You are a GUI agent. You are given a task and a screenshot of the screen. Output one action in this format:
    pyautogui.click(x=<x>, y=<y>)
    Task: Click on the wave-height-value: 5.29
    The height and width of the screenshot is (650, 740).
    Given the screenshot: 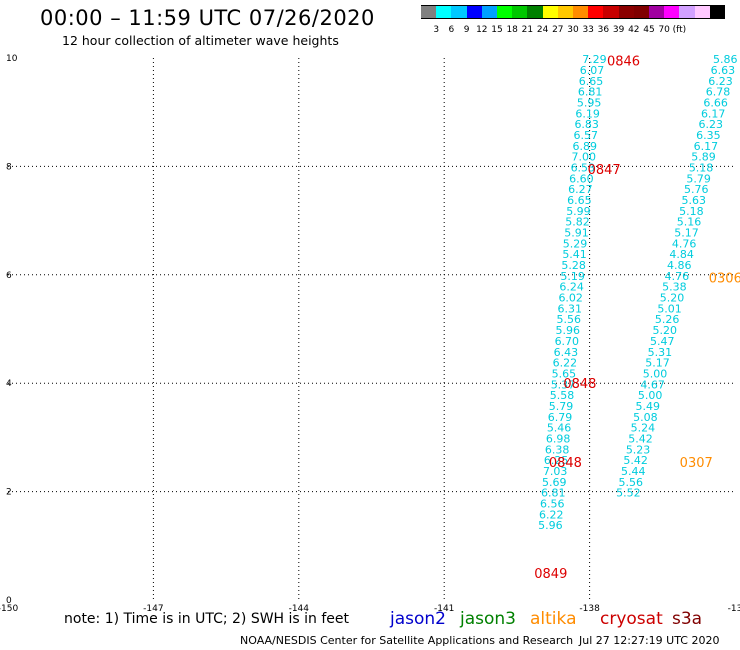 What is the action you would take?
    pyautogui.click(x=575, y=243)
    